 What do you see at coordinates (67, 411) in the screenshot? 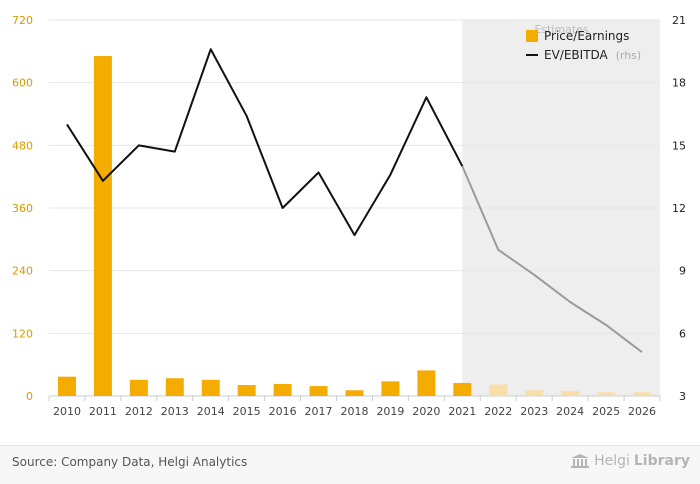
I see `x-tick-label: 2010` at bounding box center [67, 411].